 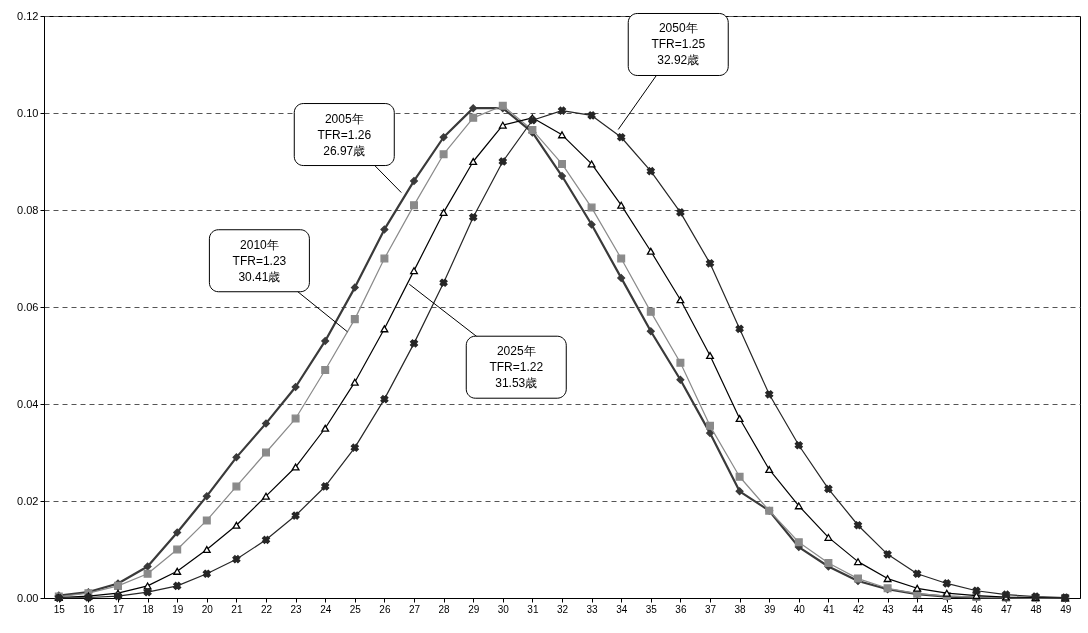 What do you see at coordinates (237, 609) in the screenshot?
I see `x-tick-label: 21` at bounding box center [237, 609].